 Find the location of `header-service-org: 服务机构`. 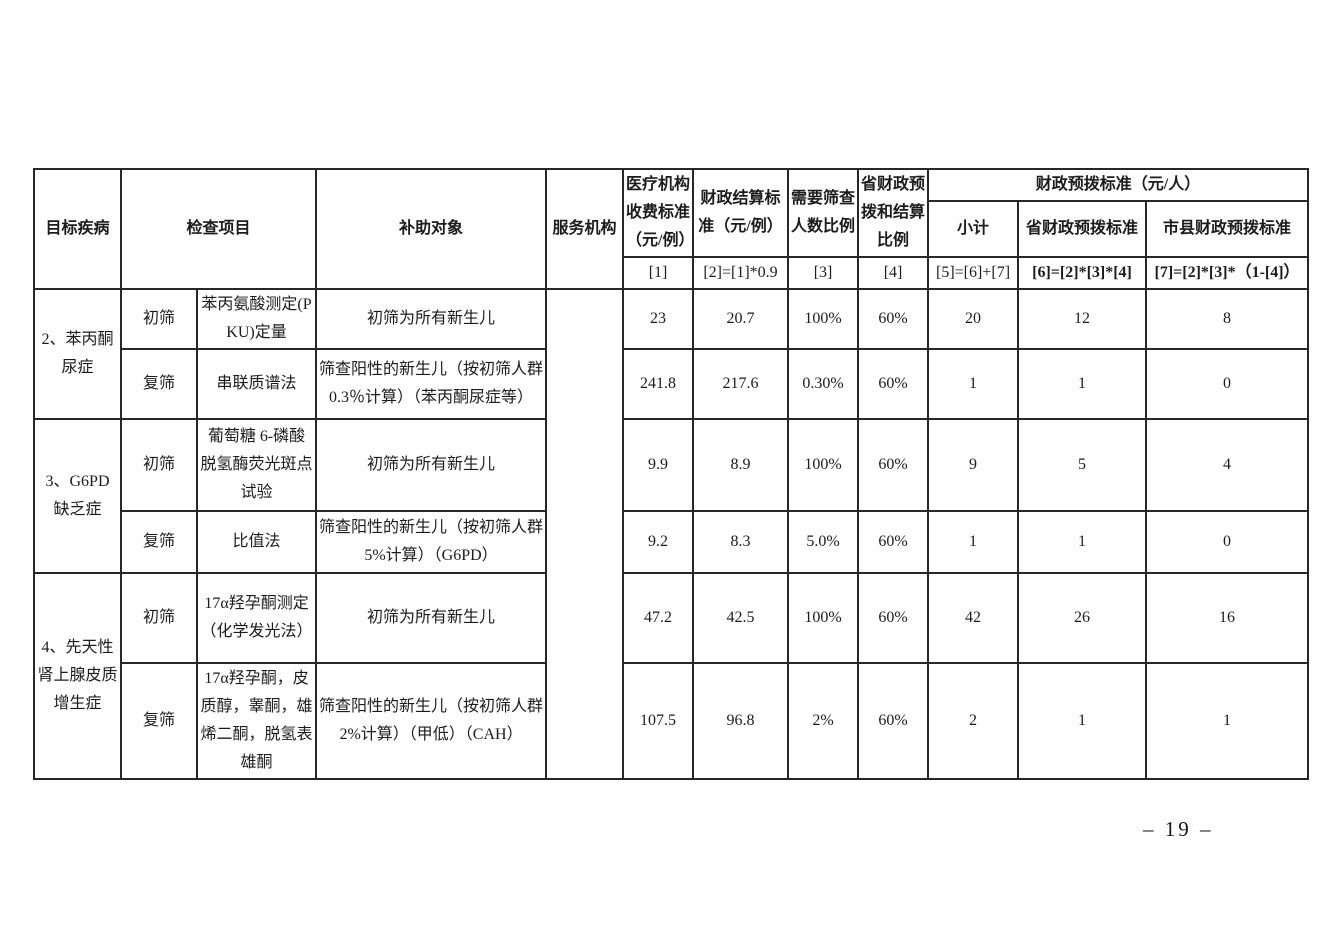

header-service-org: 服务机构 is located at coordinates (585, 229).